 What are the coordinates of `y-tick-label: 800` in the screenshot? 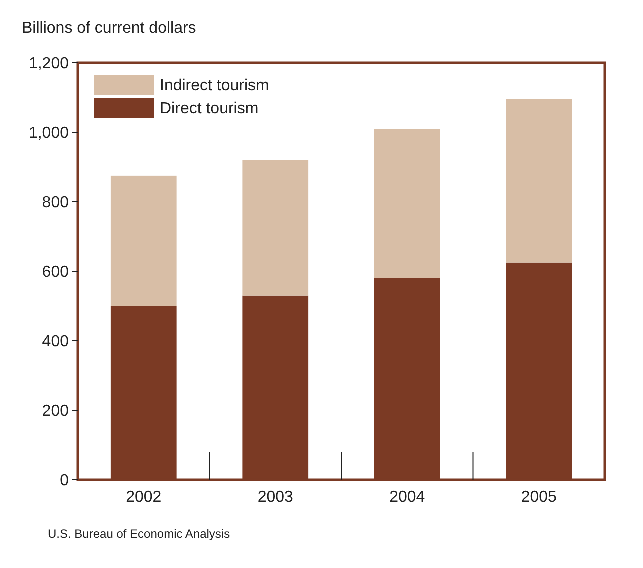 It's located at (56, 203).